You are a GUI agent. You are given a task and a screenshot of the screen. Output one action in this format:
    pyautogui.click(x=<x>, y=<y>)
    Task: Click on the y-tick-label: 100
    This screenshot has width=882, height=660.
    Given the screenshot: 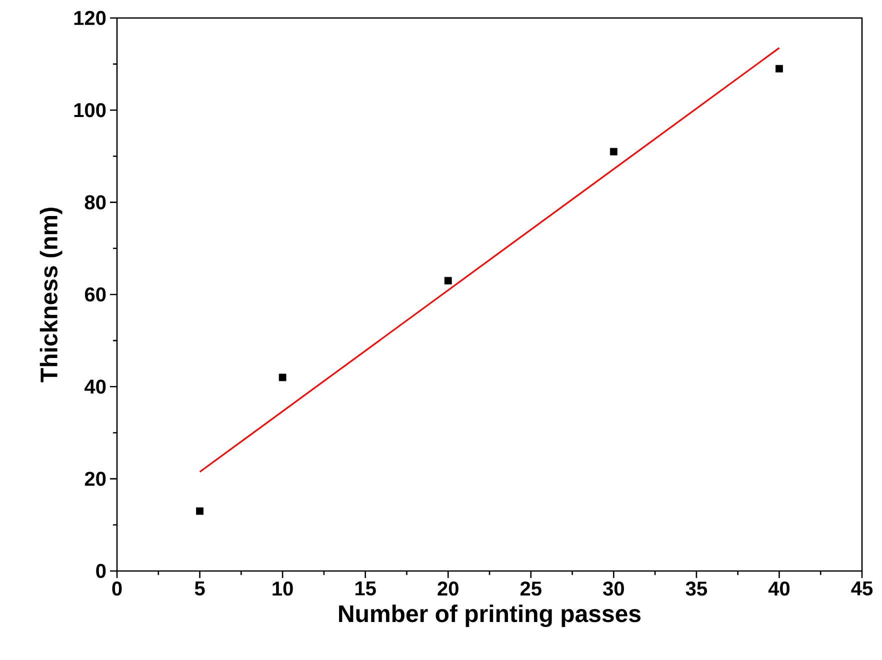 What is the action you would take?
    pyautogui.click(x=90, y=110)
    